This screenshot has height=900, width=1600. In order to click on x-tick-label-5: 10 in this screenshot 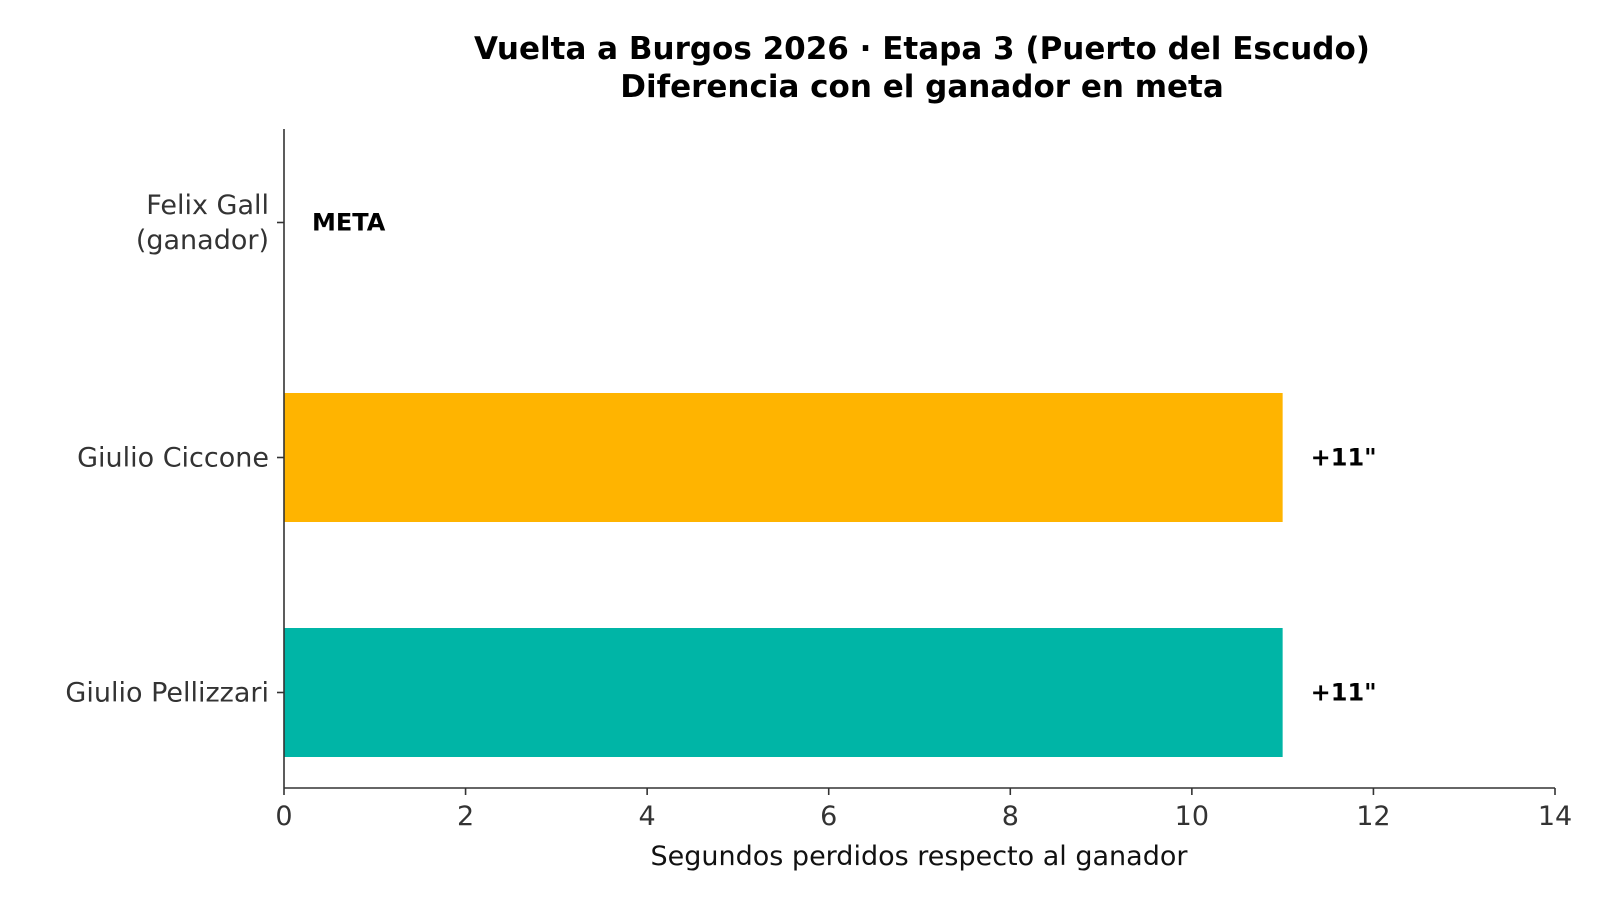, I will do `click(1192, 816)`.